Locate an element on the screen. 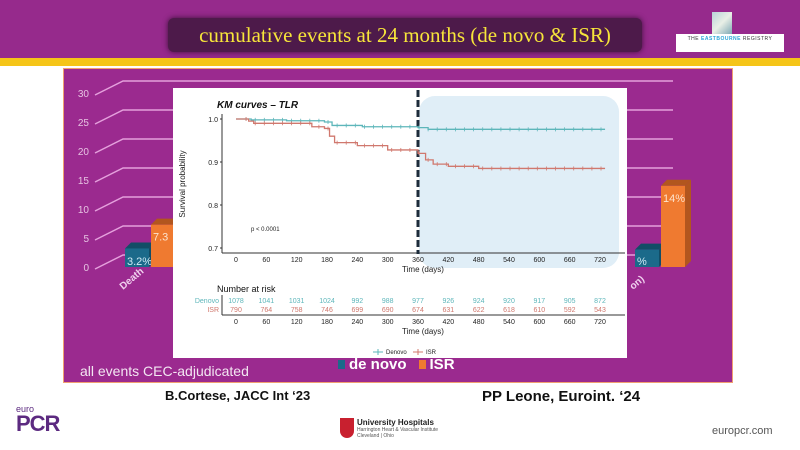 Image resolution: width=800 pixels, height=450 pixels. risk-x-tick-label: 240 is located at coordinates (357, 322).